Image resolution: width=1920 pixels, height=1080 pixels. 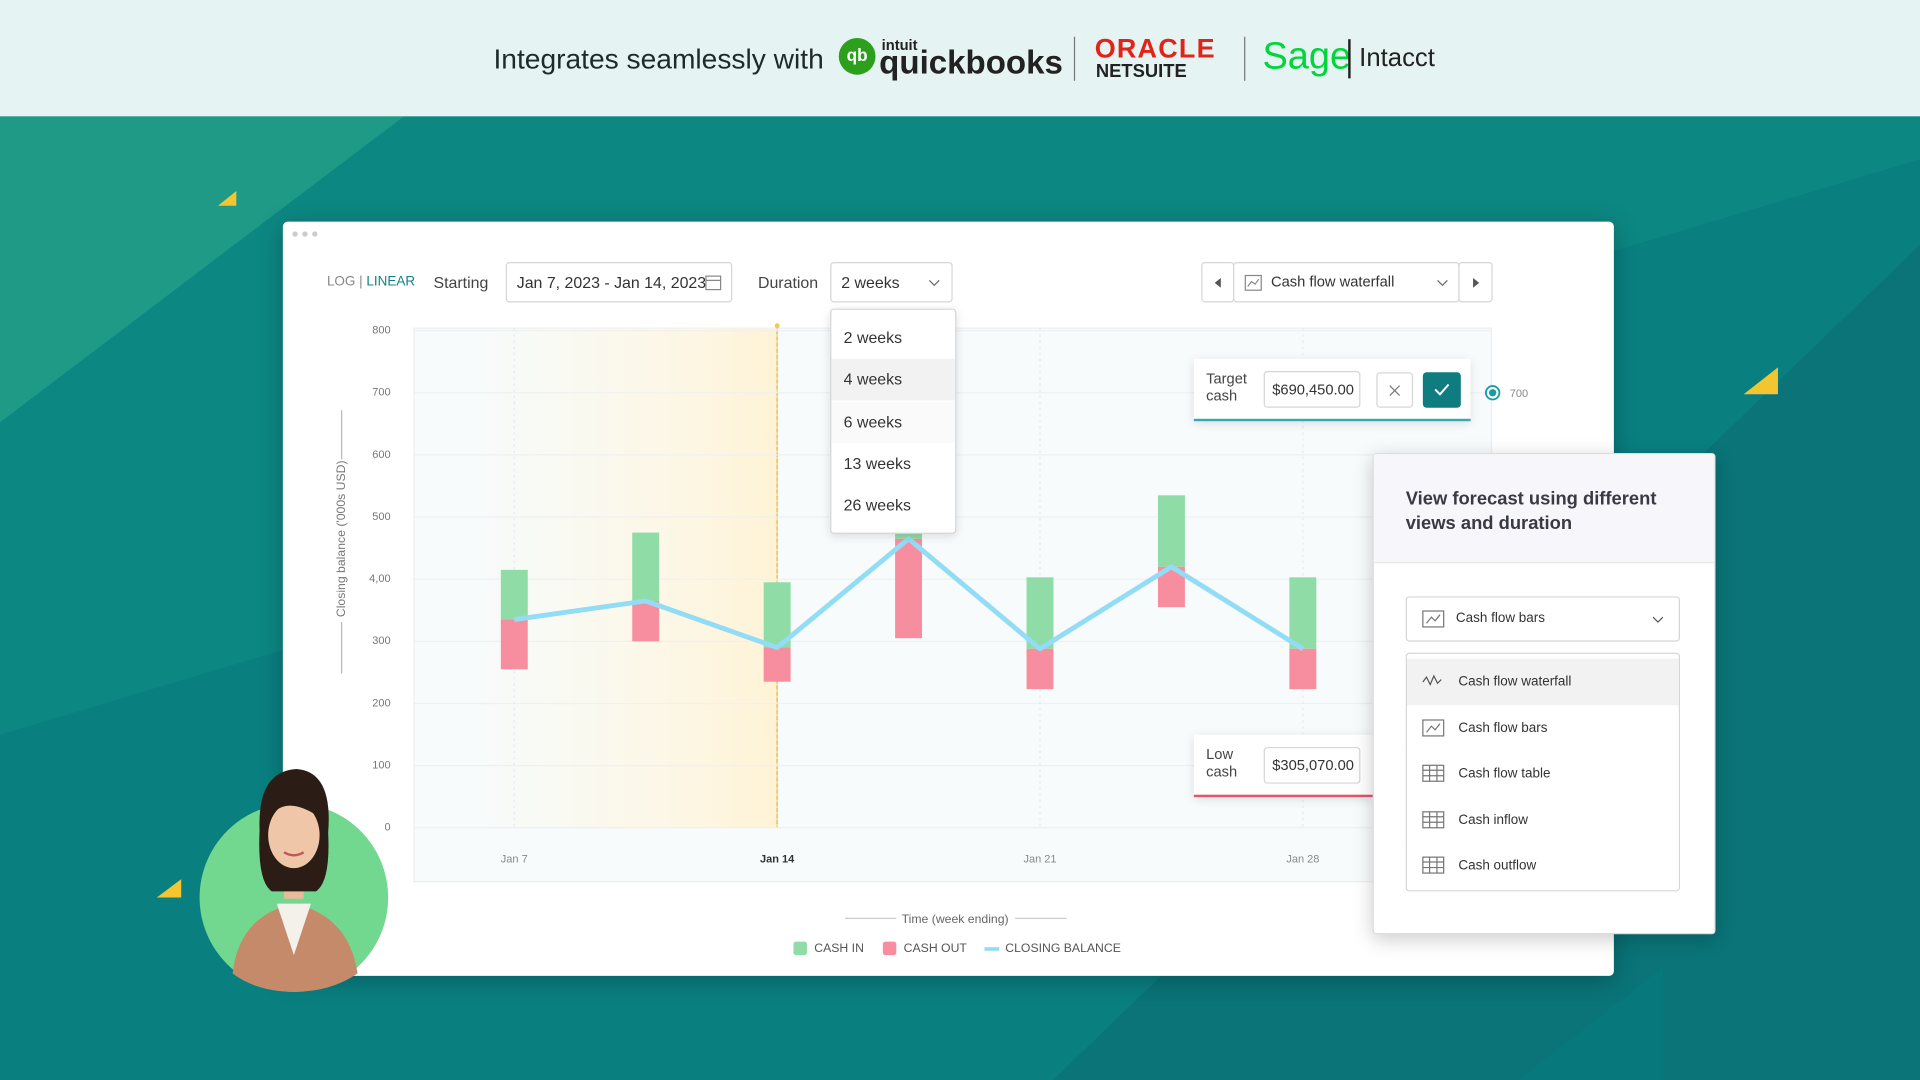 I want to click on target-cash-input: $690,450.00, so click(x=1312, y=389).